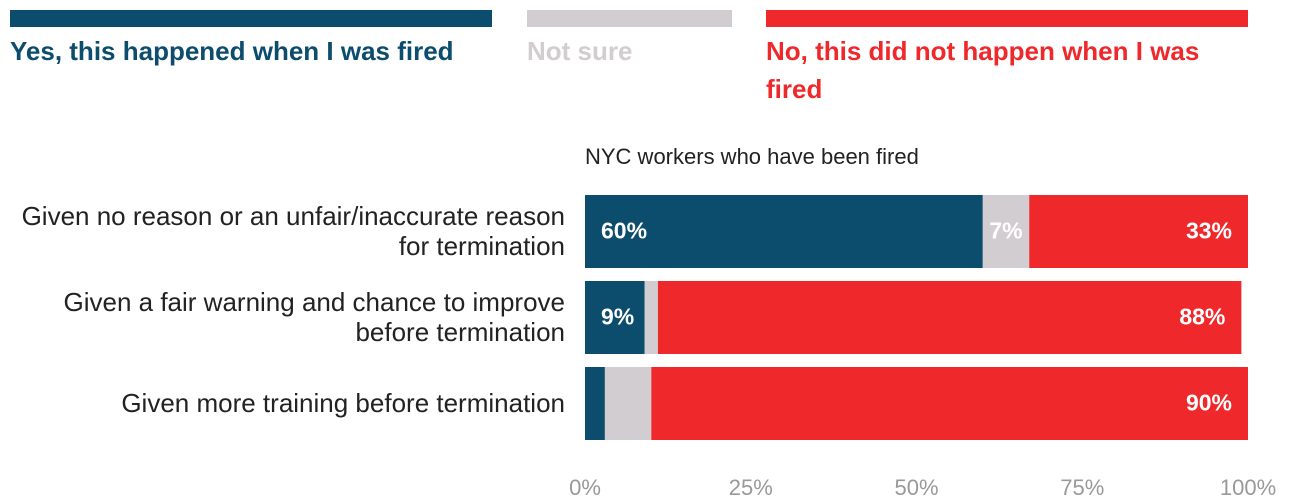 The height and width of the screenshot is (501, 1293). I want to click on value-label: 9%, so click(617, 317).